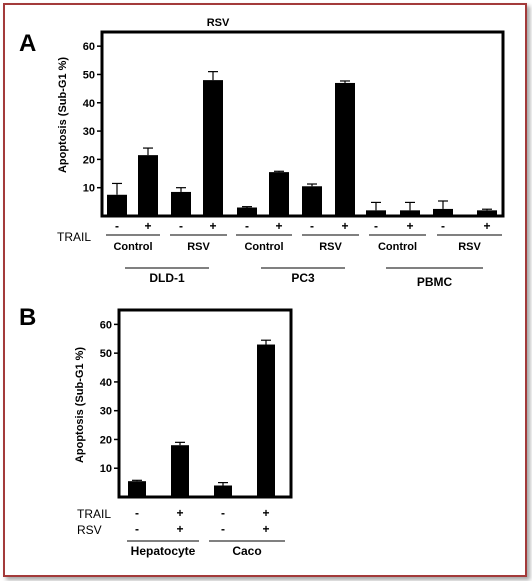 This screenshot has width=532, height=581. What do you see at coordinates (117, 226) in the screenshot?
I see `trail-sign-a-1: -` at bounding box center [117, 226].